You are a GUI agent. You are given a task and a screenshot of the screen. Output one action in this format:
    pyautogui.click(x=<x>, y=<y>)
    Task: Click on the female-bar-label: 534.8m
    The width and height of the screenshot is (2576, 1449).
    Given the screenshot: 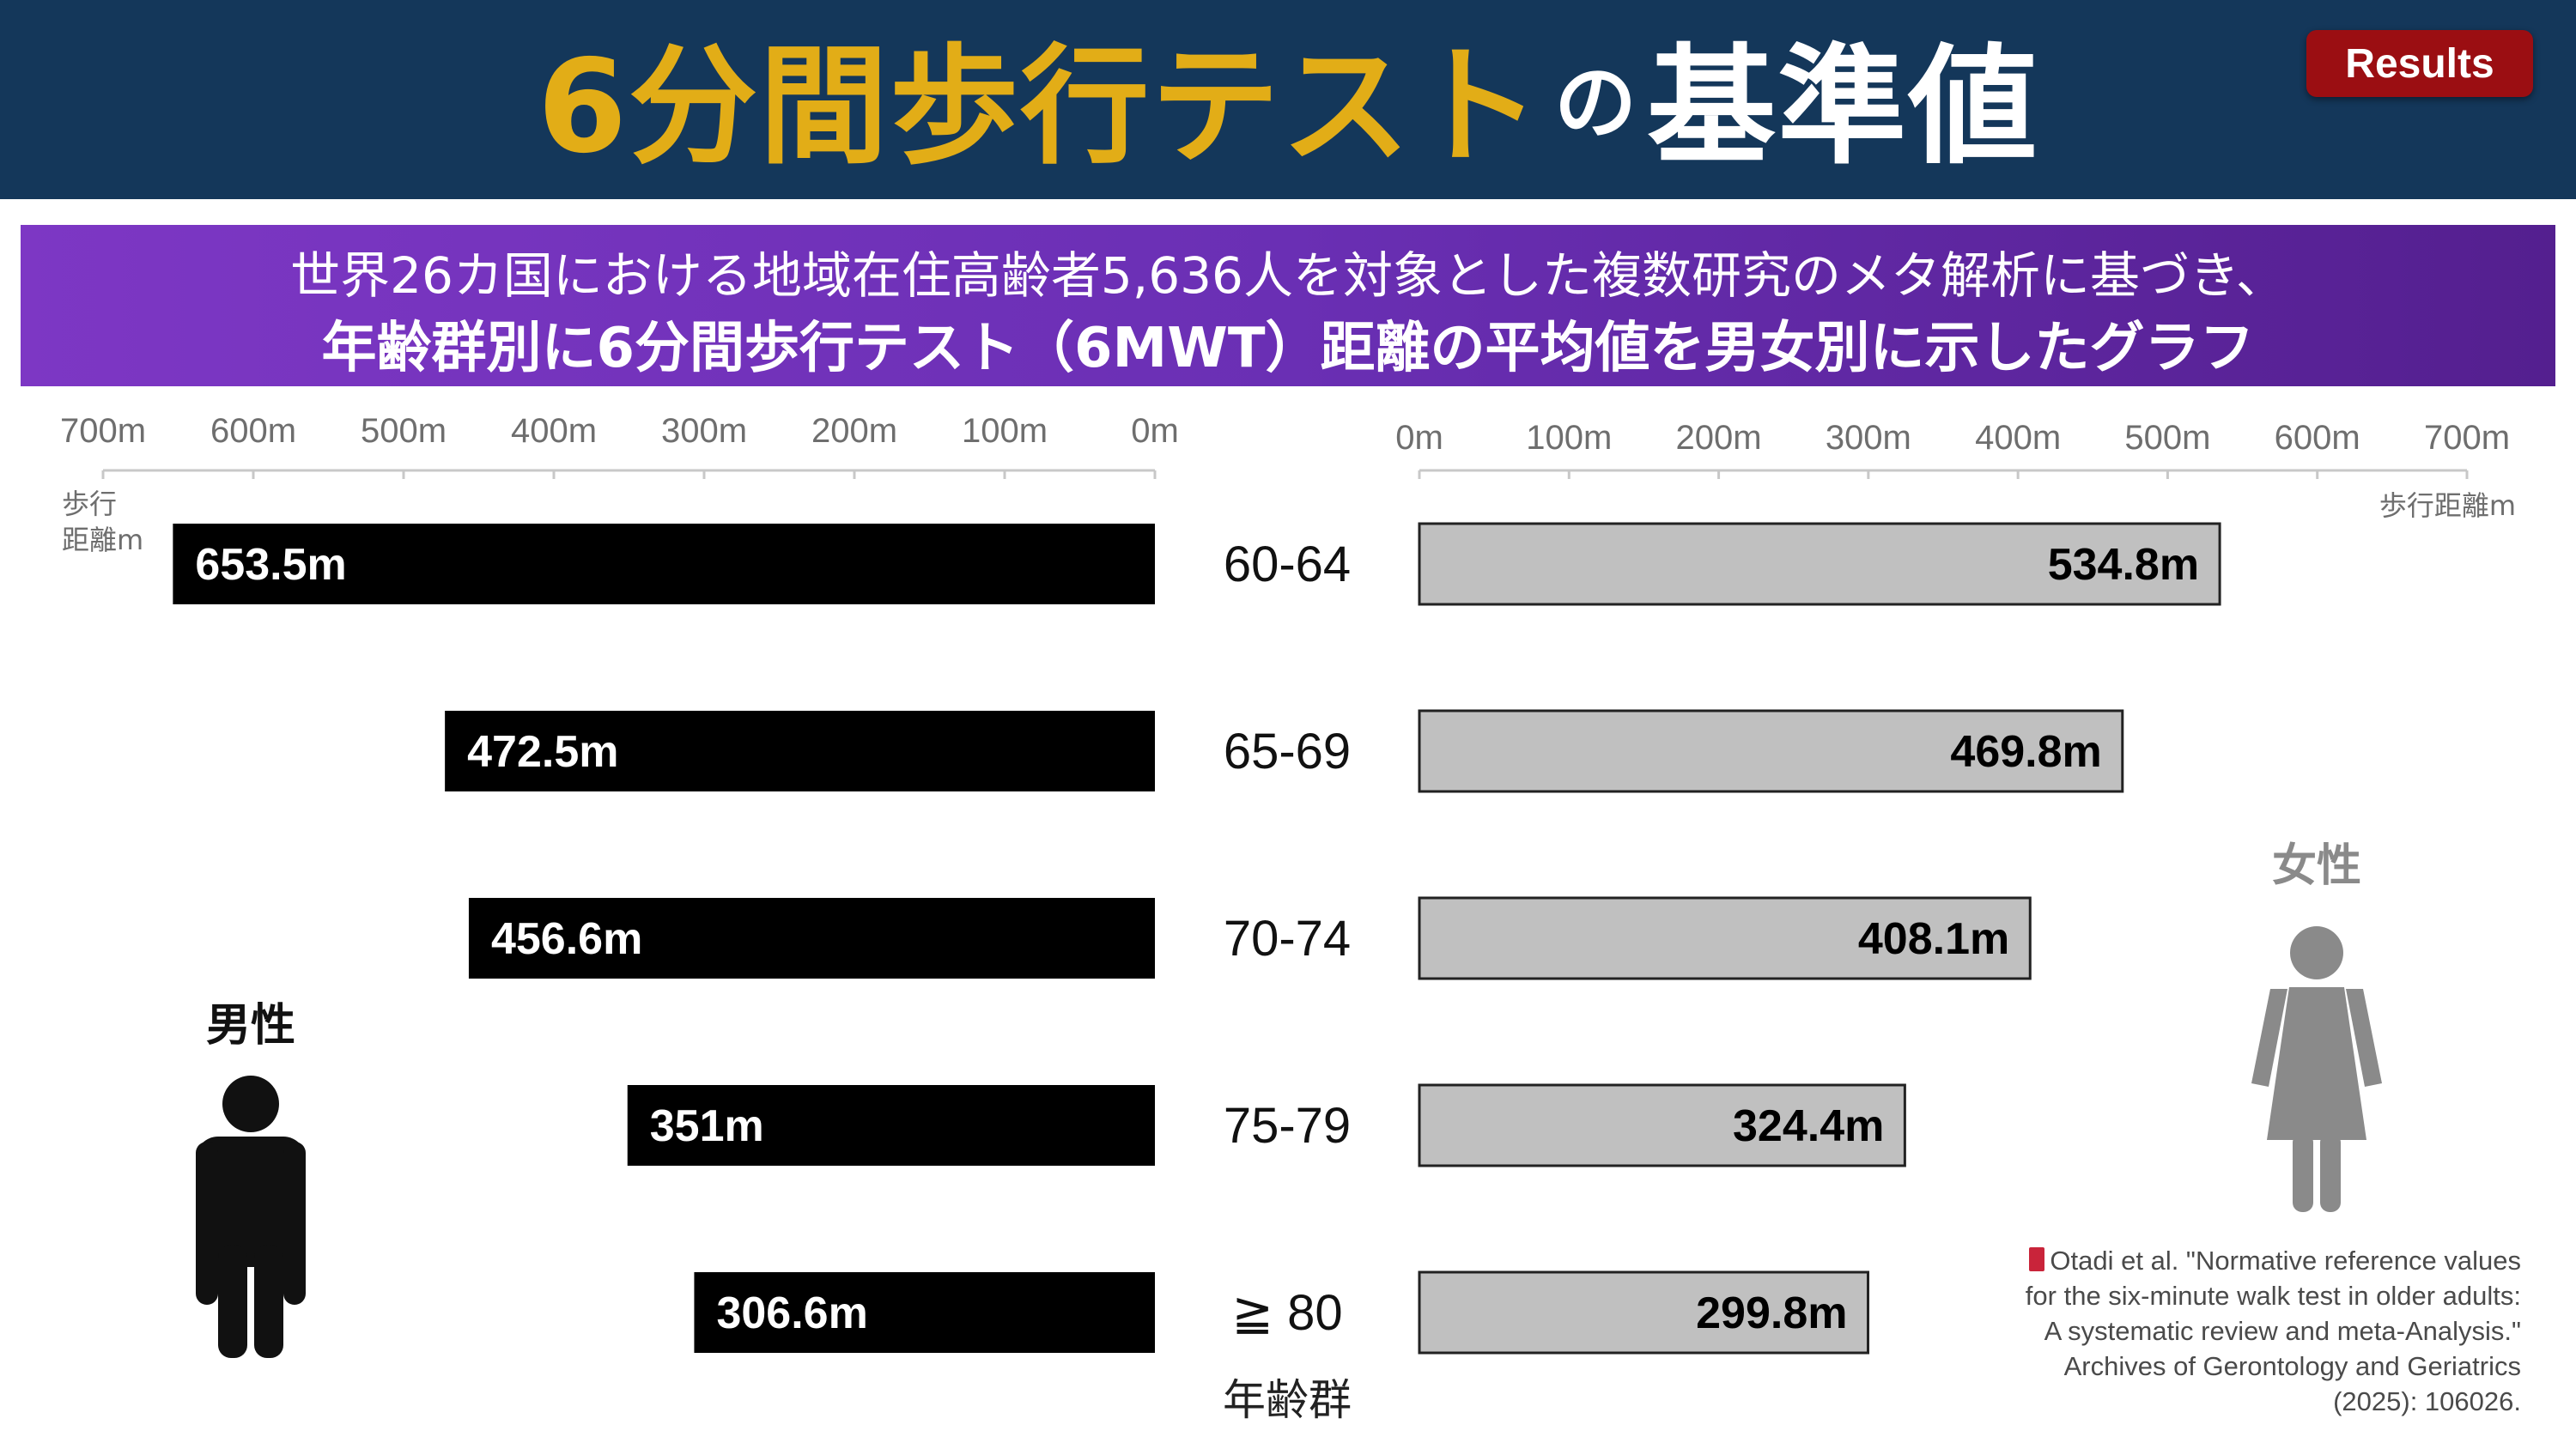 What is the action you would take?
    pyautogui.click(x=2123, y=565)
    